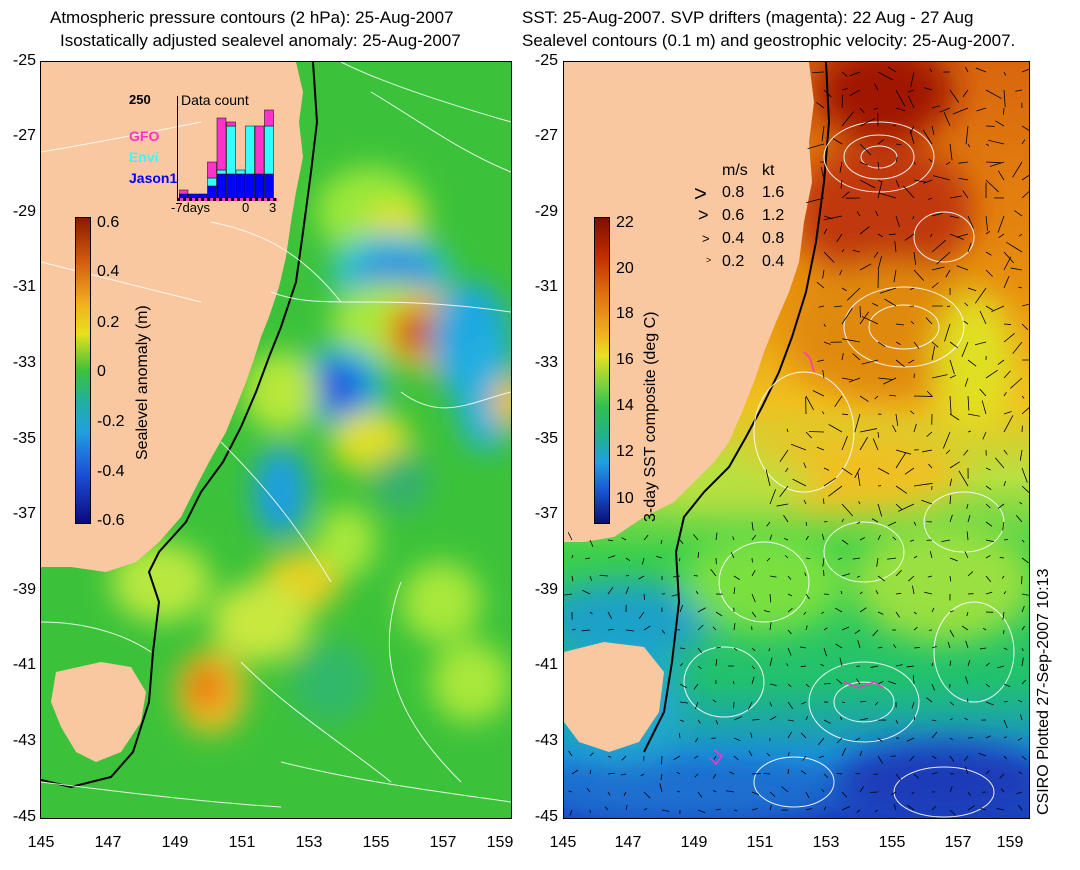 This screenshot has height=870, width=1080. I want to click on left-ylabel-10: -45, so click(24, 816).